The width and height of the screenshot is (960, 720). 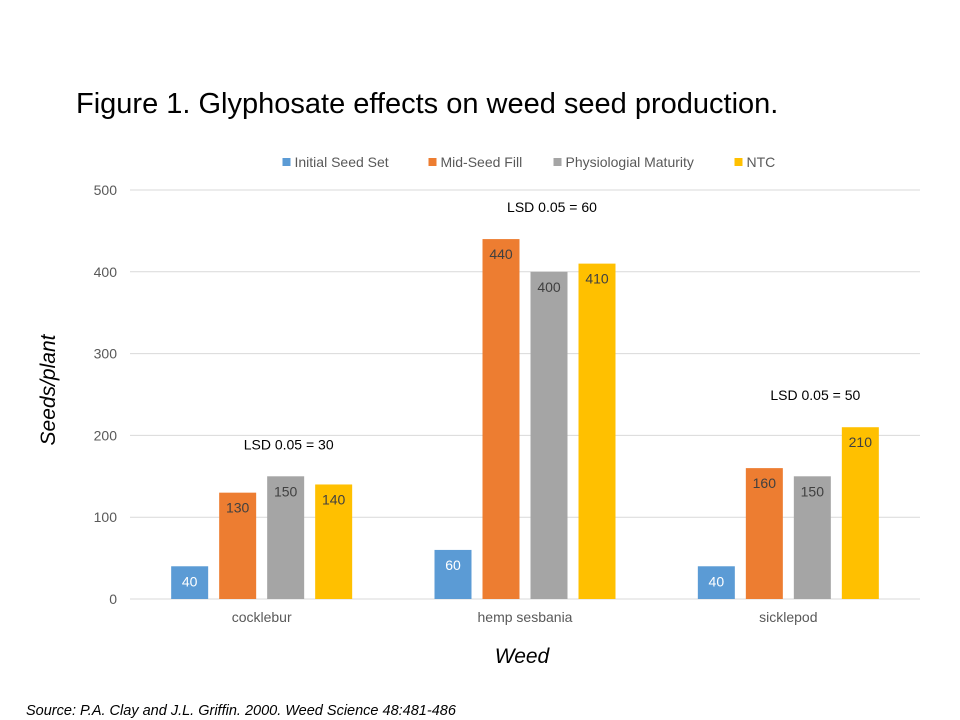 I want to click on legend-label: NTC, so click(x=761, y=162).